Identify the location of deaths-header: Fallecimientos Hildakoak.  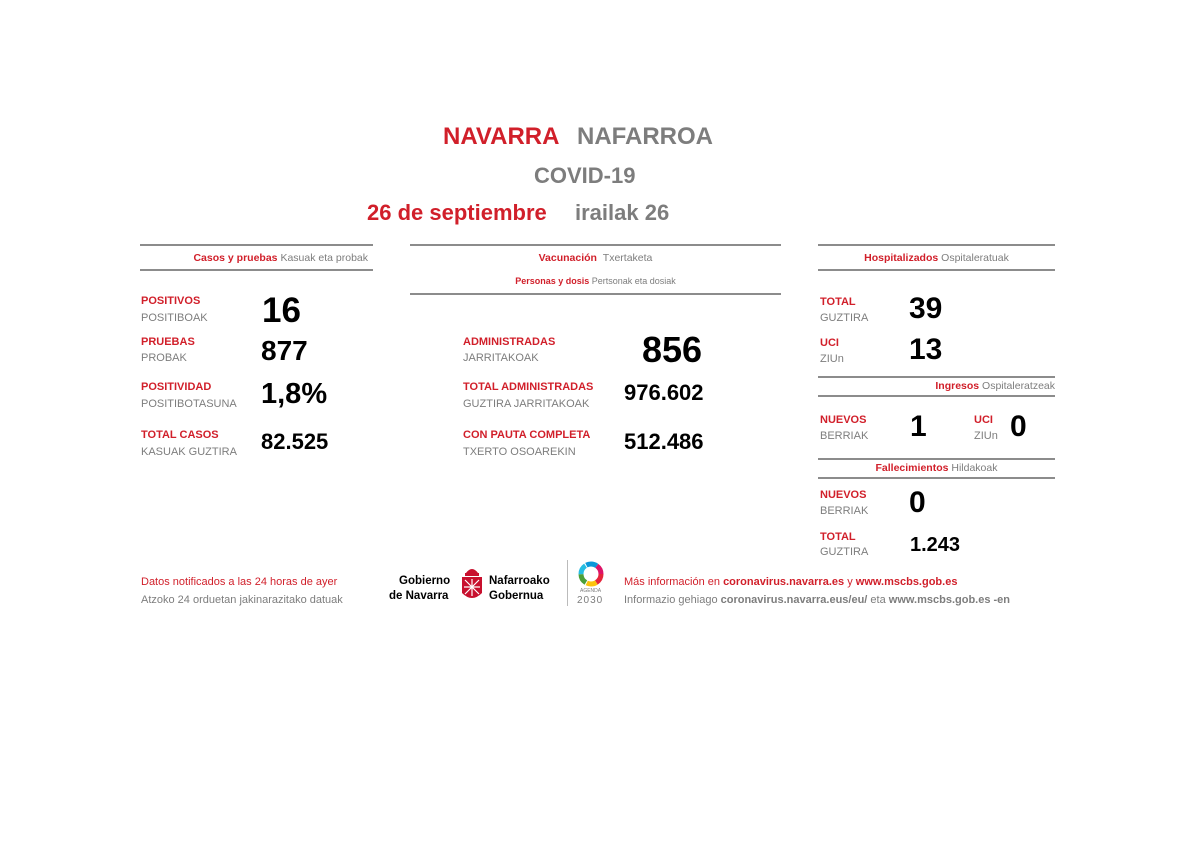
(936, 468).